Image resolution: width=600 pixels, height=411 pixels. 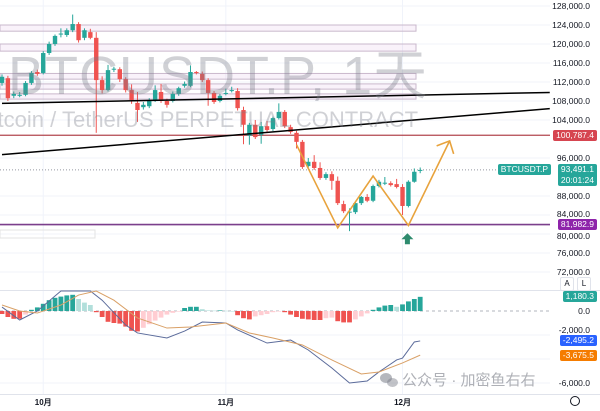 What do you see at coordinates (577, 169) in the screenshot?
I see `last-price-tag: 93,491.1` at bounding box center [577, 169].